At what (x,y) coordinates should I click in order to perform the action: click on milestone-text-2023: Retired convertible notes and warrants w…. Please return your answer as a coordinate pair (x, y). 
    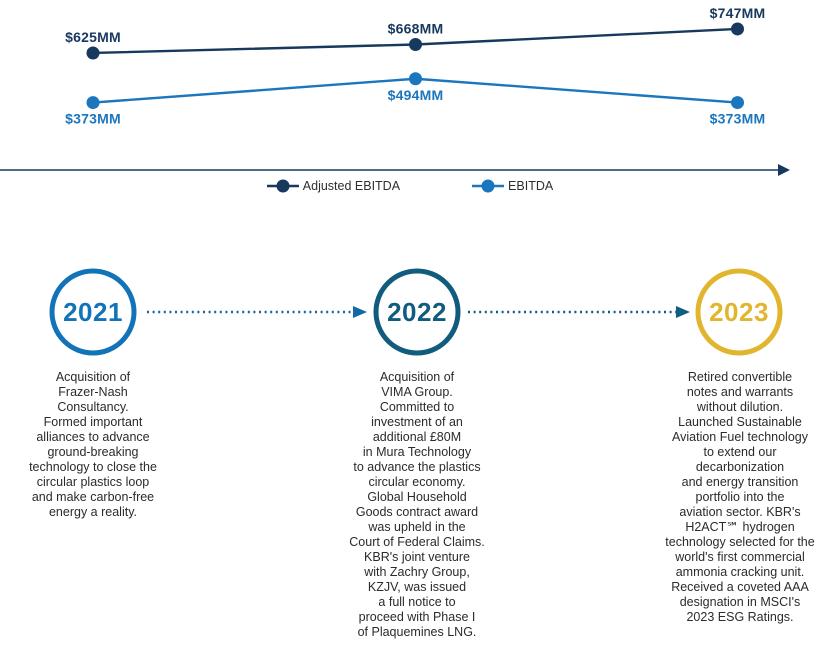
    Looking at the image, I should click on (740, 497).